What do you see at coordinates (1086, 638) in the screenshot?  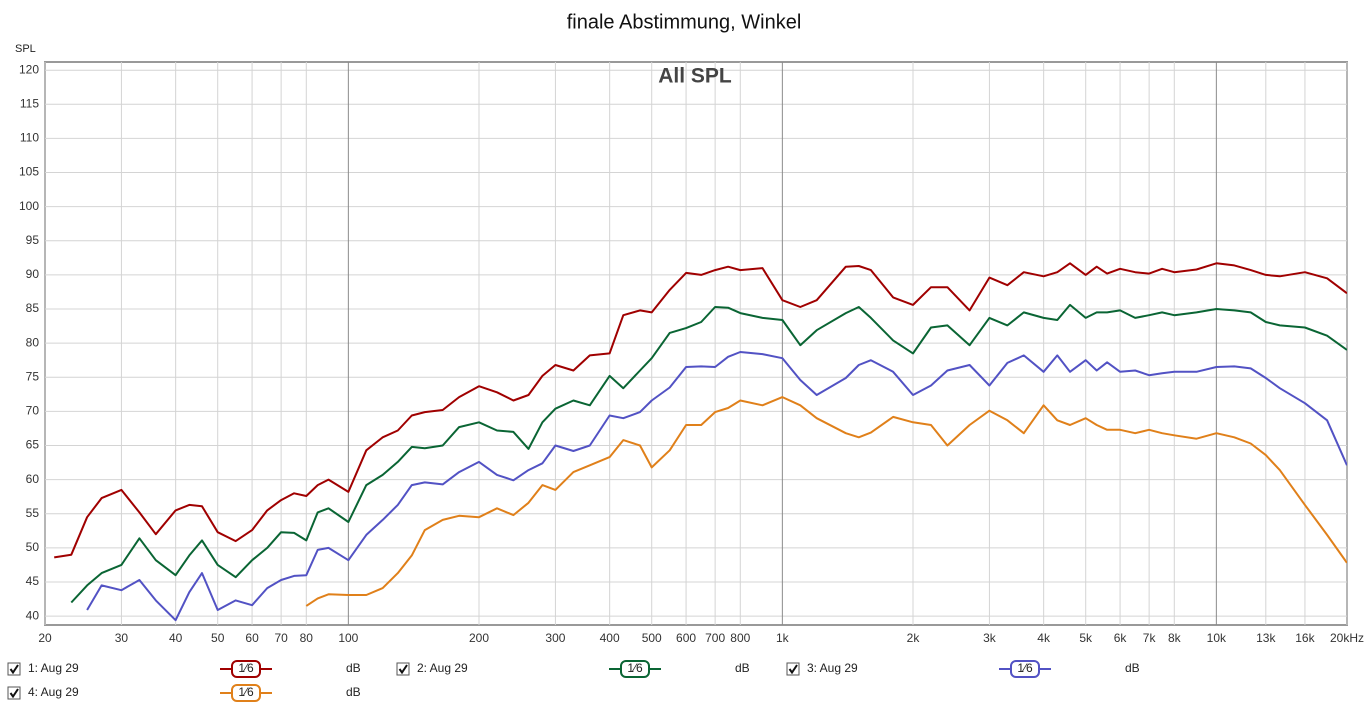 I see `x-tick-label: 5k` at bounding box center [1086, 638].